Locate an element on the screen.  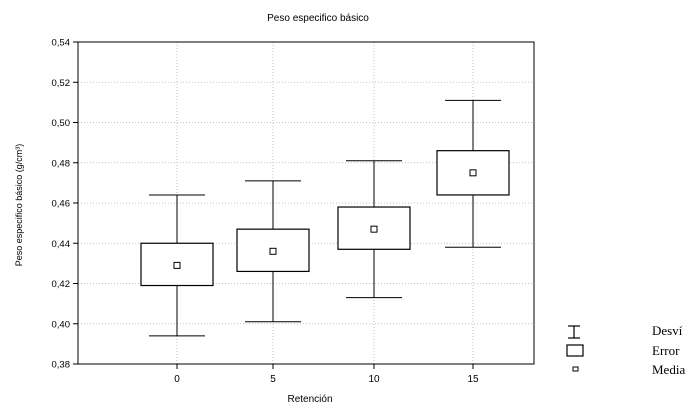
y-tick-label: 0,48 is located at coordinates (61, 163).